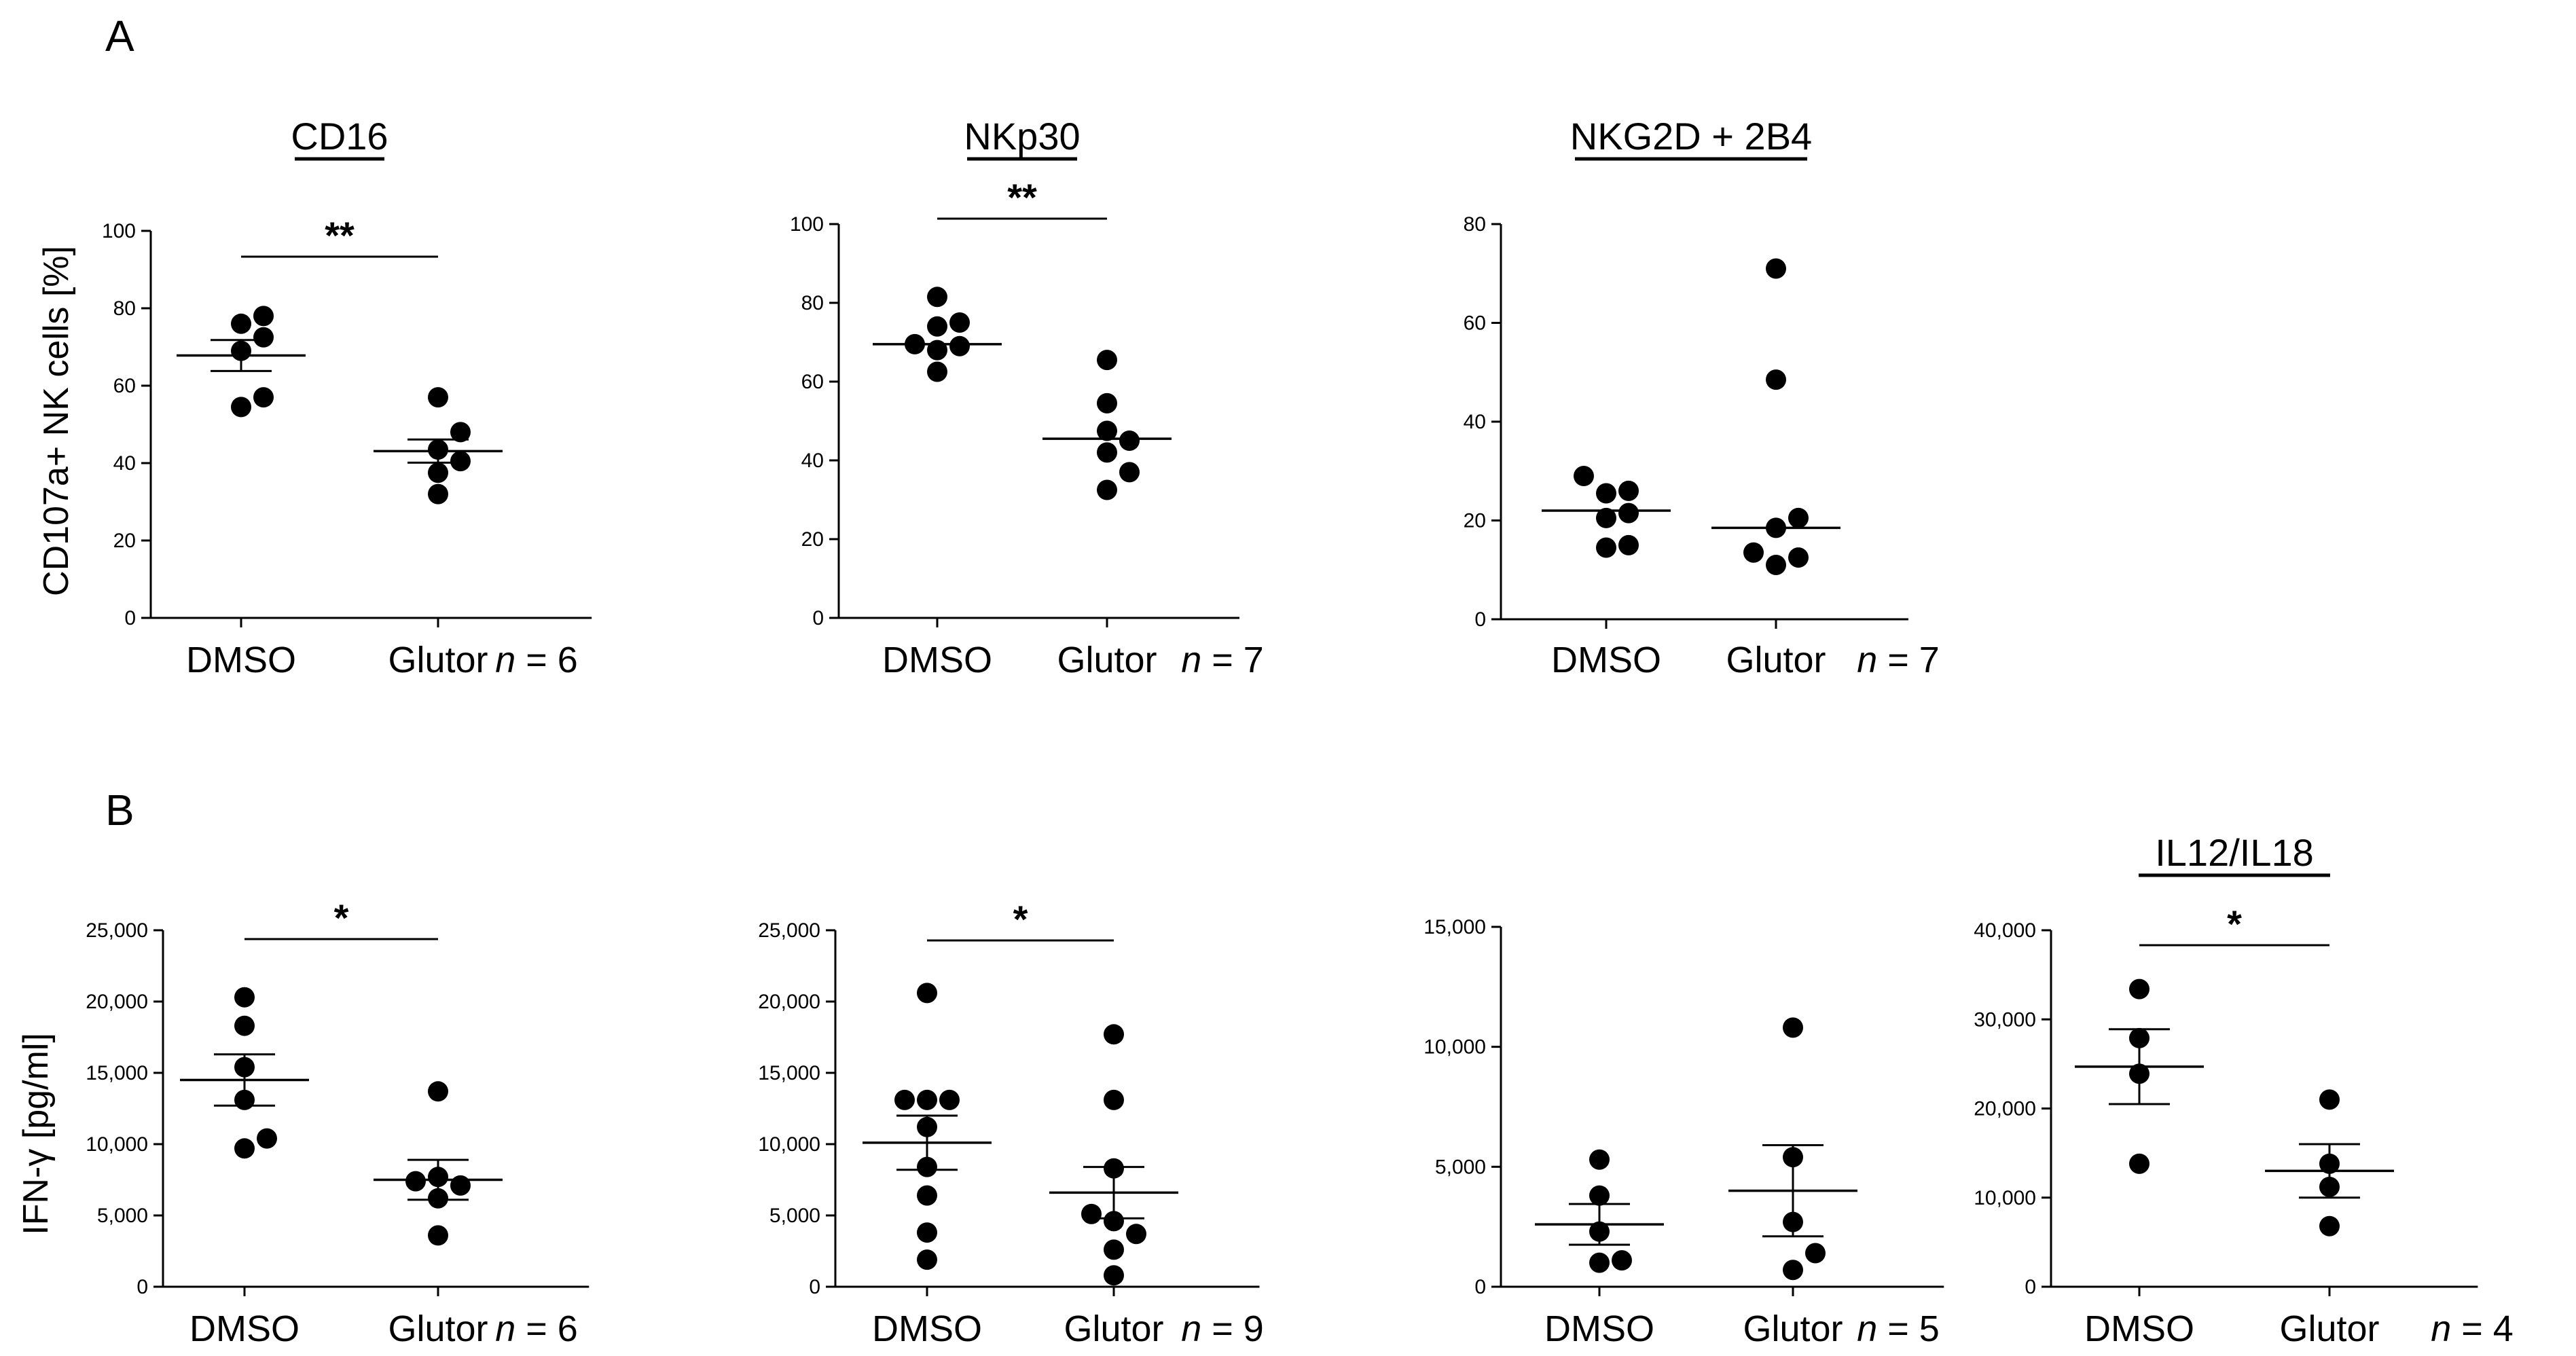 The width and height of the screenshot is (2576, 1356). I want to click on n-label: n = 4, so click(2472, 1328).